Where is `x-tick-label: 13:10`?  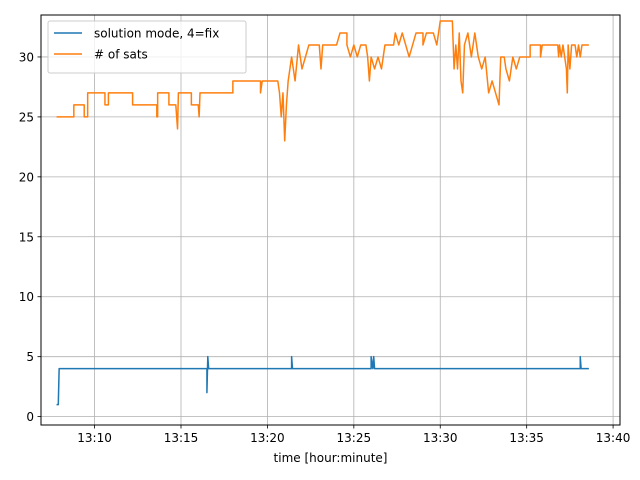 x-tick-label: 13:10 is located at coordinates (94, 438).